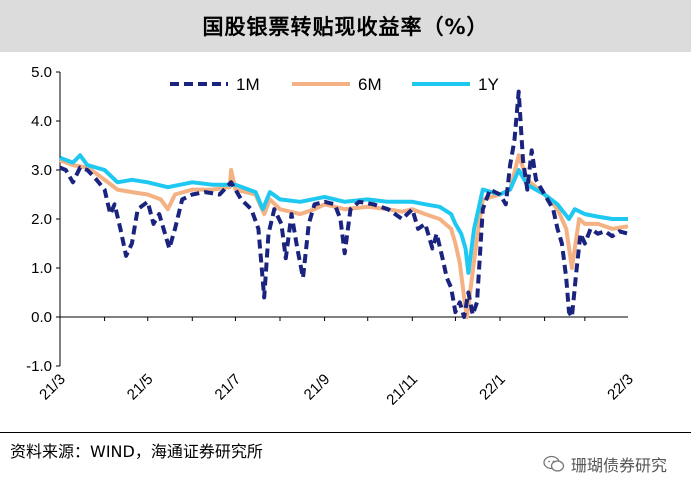 Image resolution: width=691 pixels, height=492 pixels. Describe the element at coordinates (488, 84) in the screenshot. I see `legend-label-1y: 1Y` at that location.